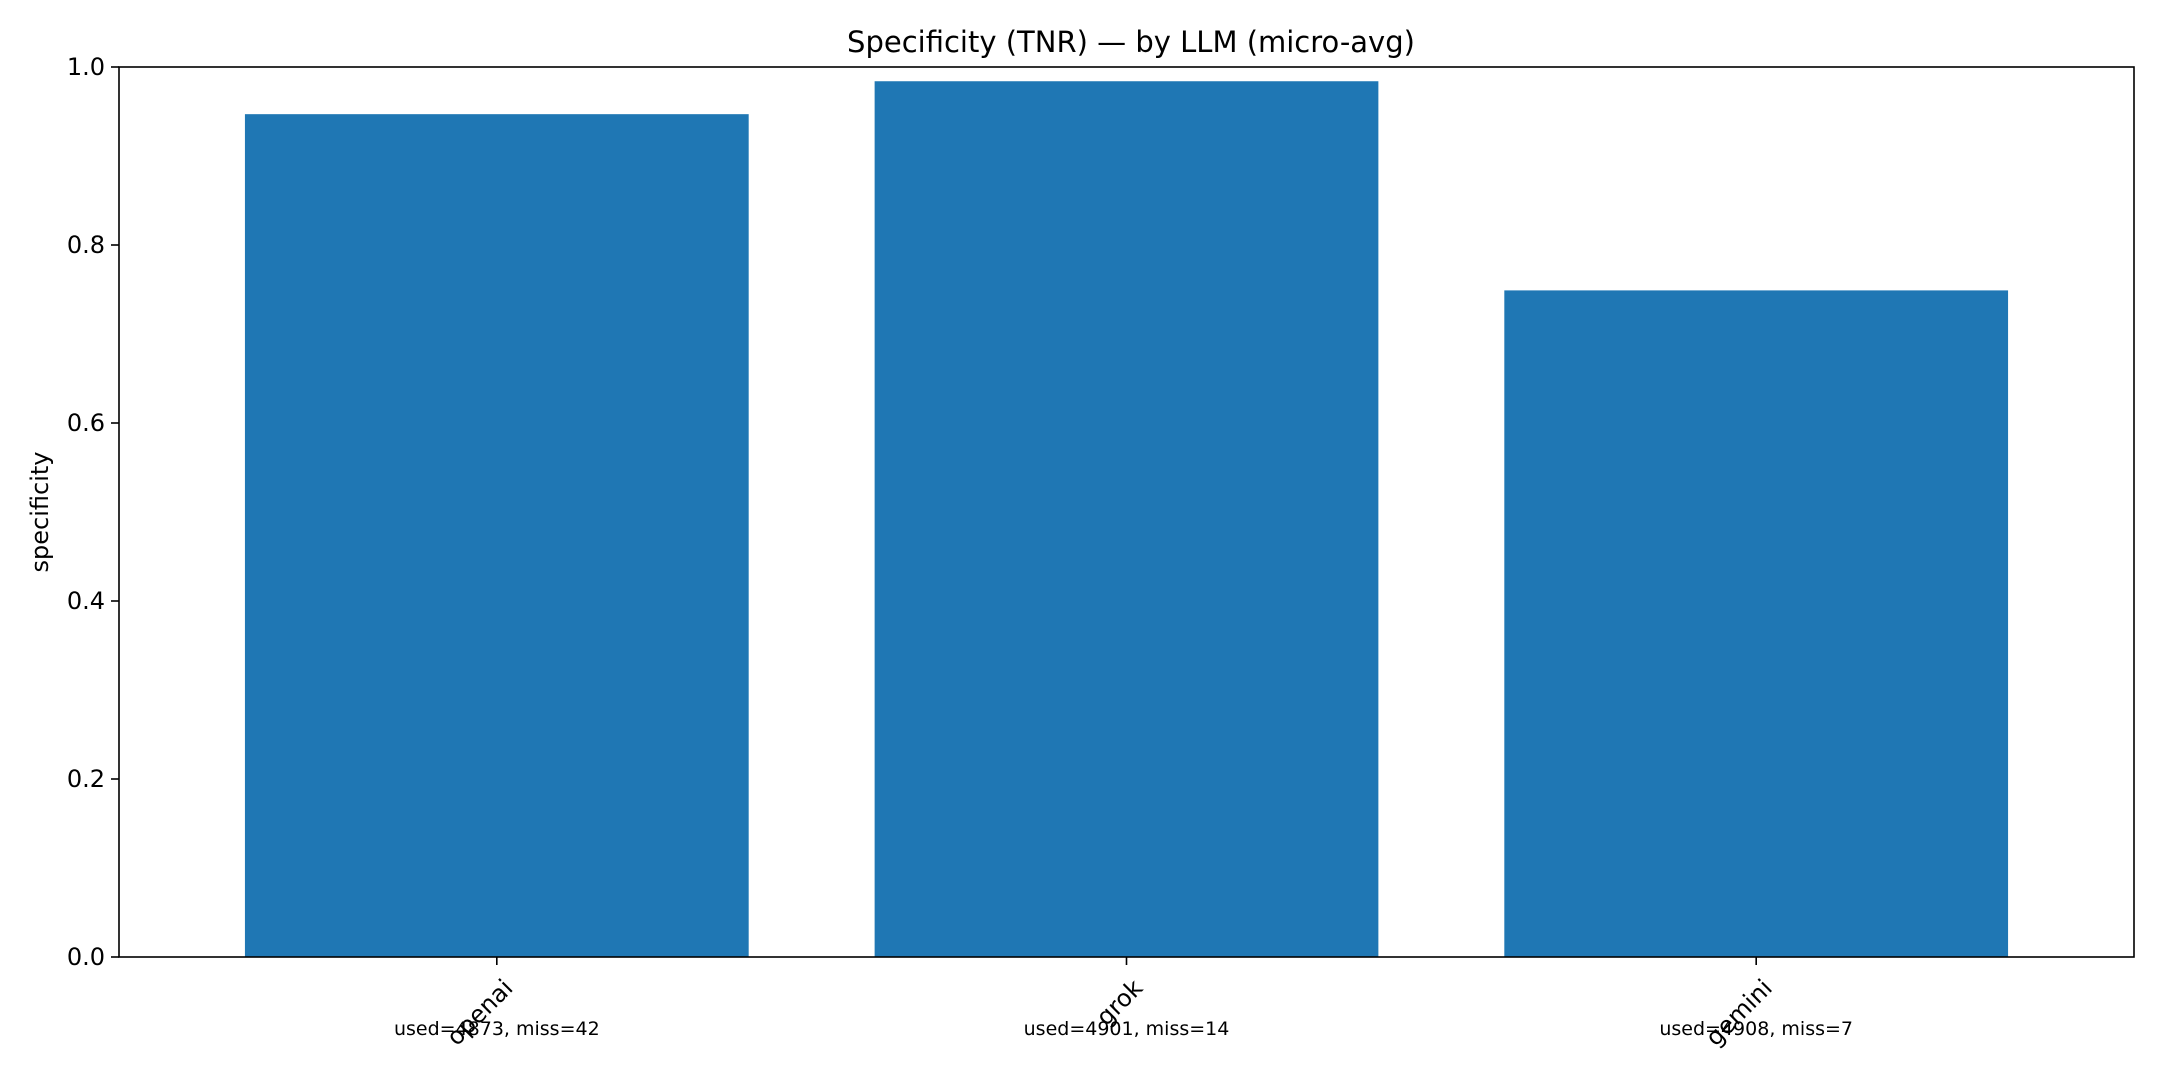 The width and height of the screenshot is (2160, 1080). I want to click on y-tick-label: 0.0, so click(86, 957).